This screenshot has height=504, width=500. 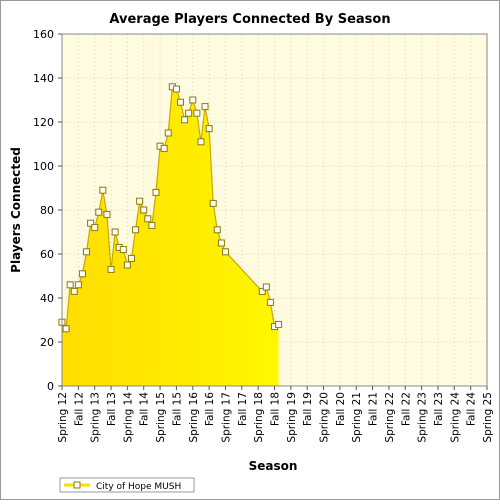 What do you see at coordinates (226, 417) in the screenshot?
I see `x-tick-label: Spring 17` at bounding box center [226, 417].